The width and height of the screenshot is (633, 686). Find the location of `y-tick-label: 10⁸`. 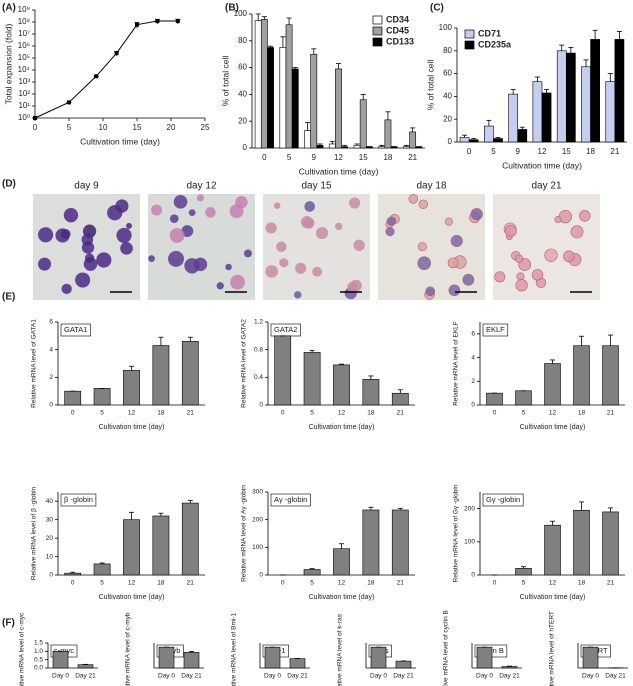

y-tick-label: 10⁸ is located at coordinates (24, 21).